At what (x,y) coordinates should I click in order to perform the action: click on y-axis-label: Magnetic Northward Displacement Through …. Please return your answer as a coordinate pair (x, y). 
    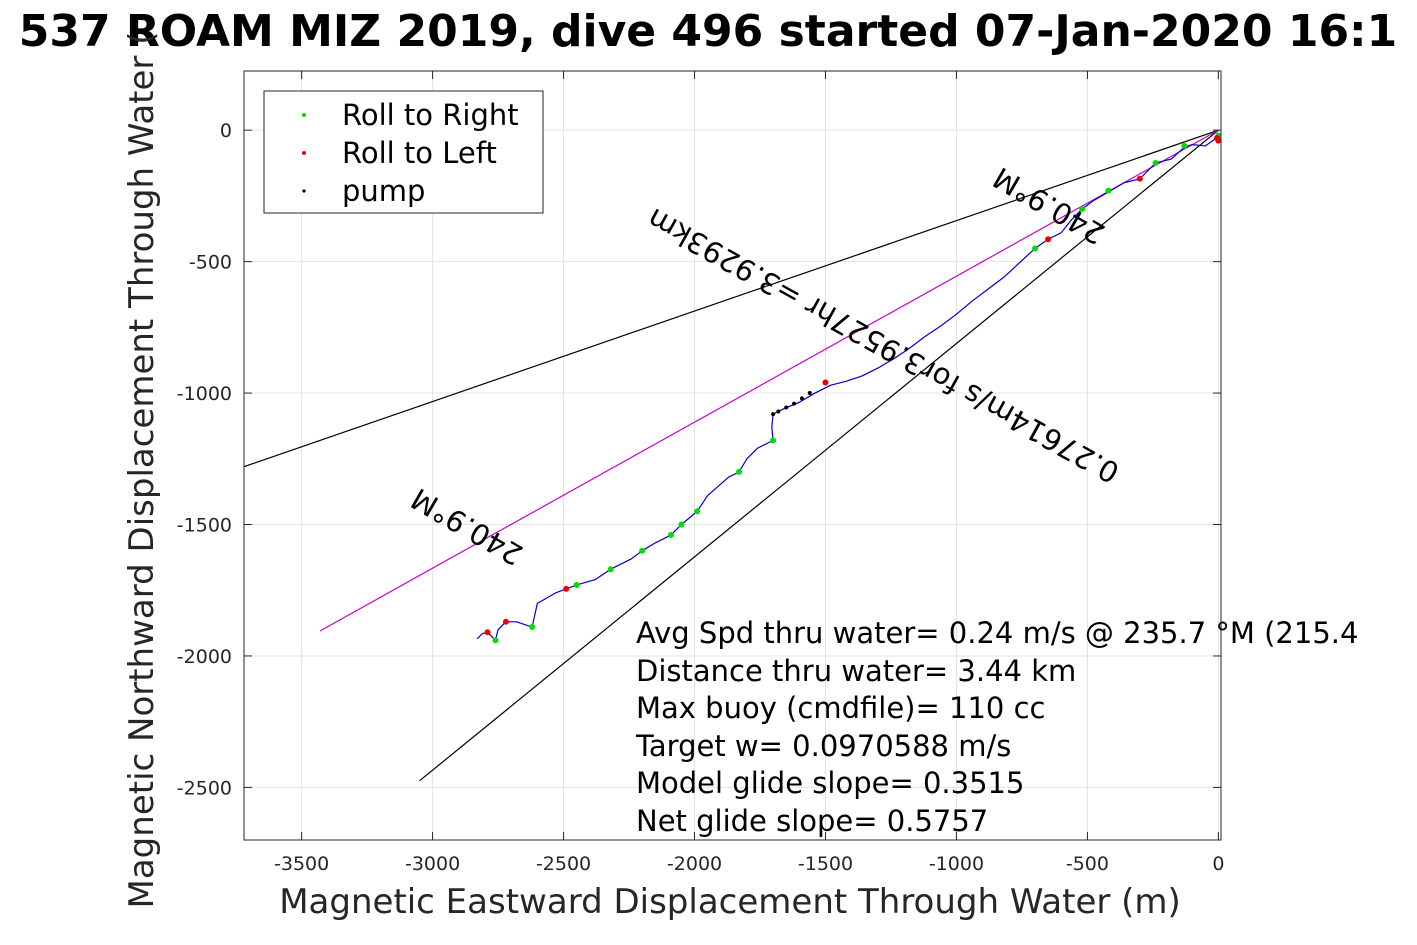
    Looking at the image, I should click on (142, 470).